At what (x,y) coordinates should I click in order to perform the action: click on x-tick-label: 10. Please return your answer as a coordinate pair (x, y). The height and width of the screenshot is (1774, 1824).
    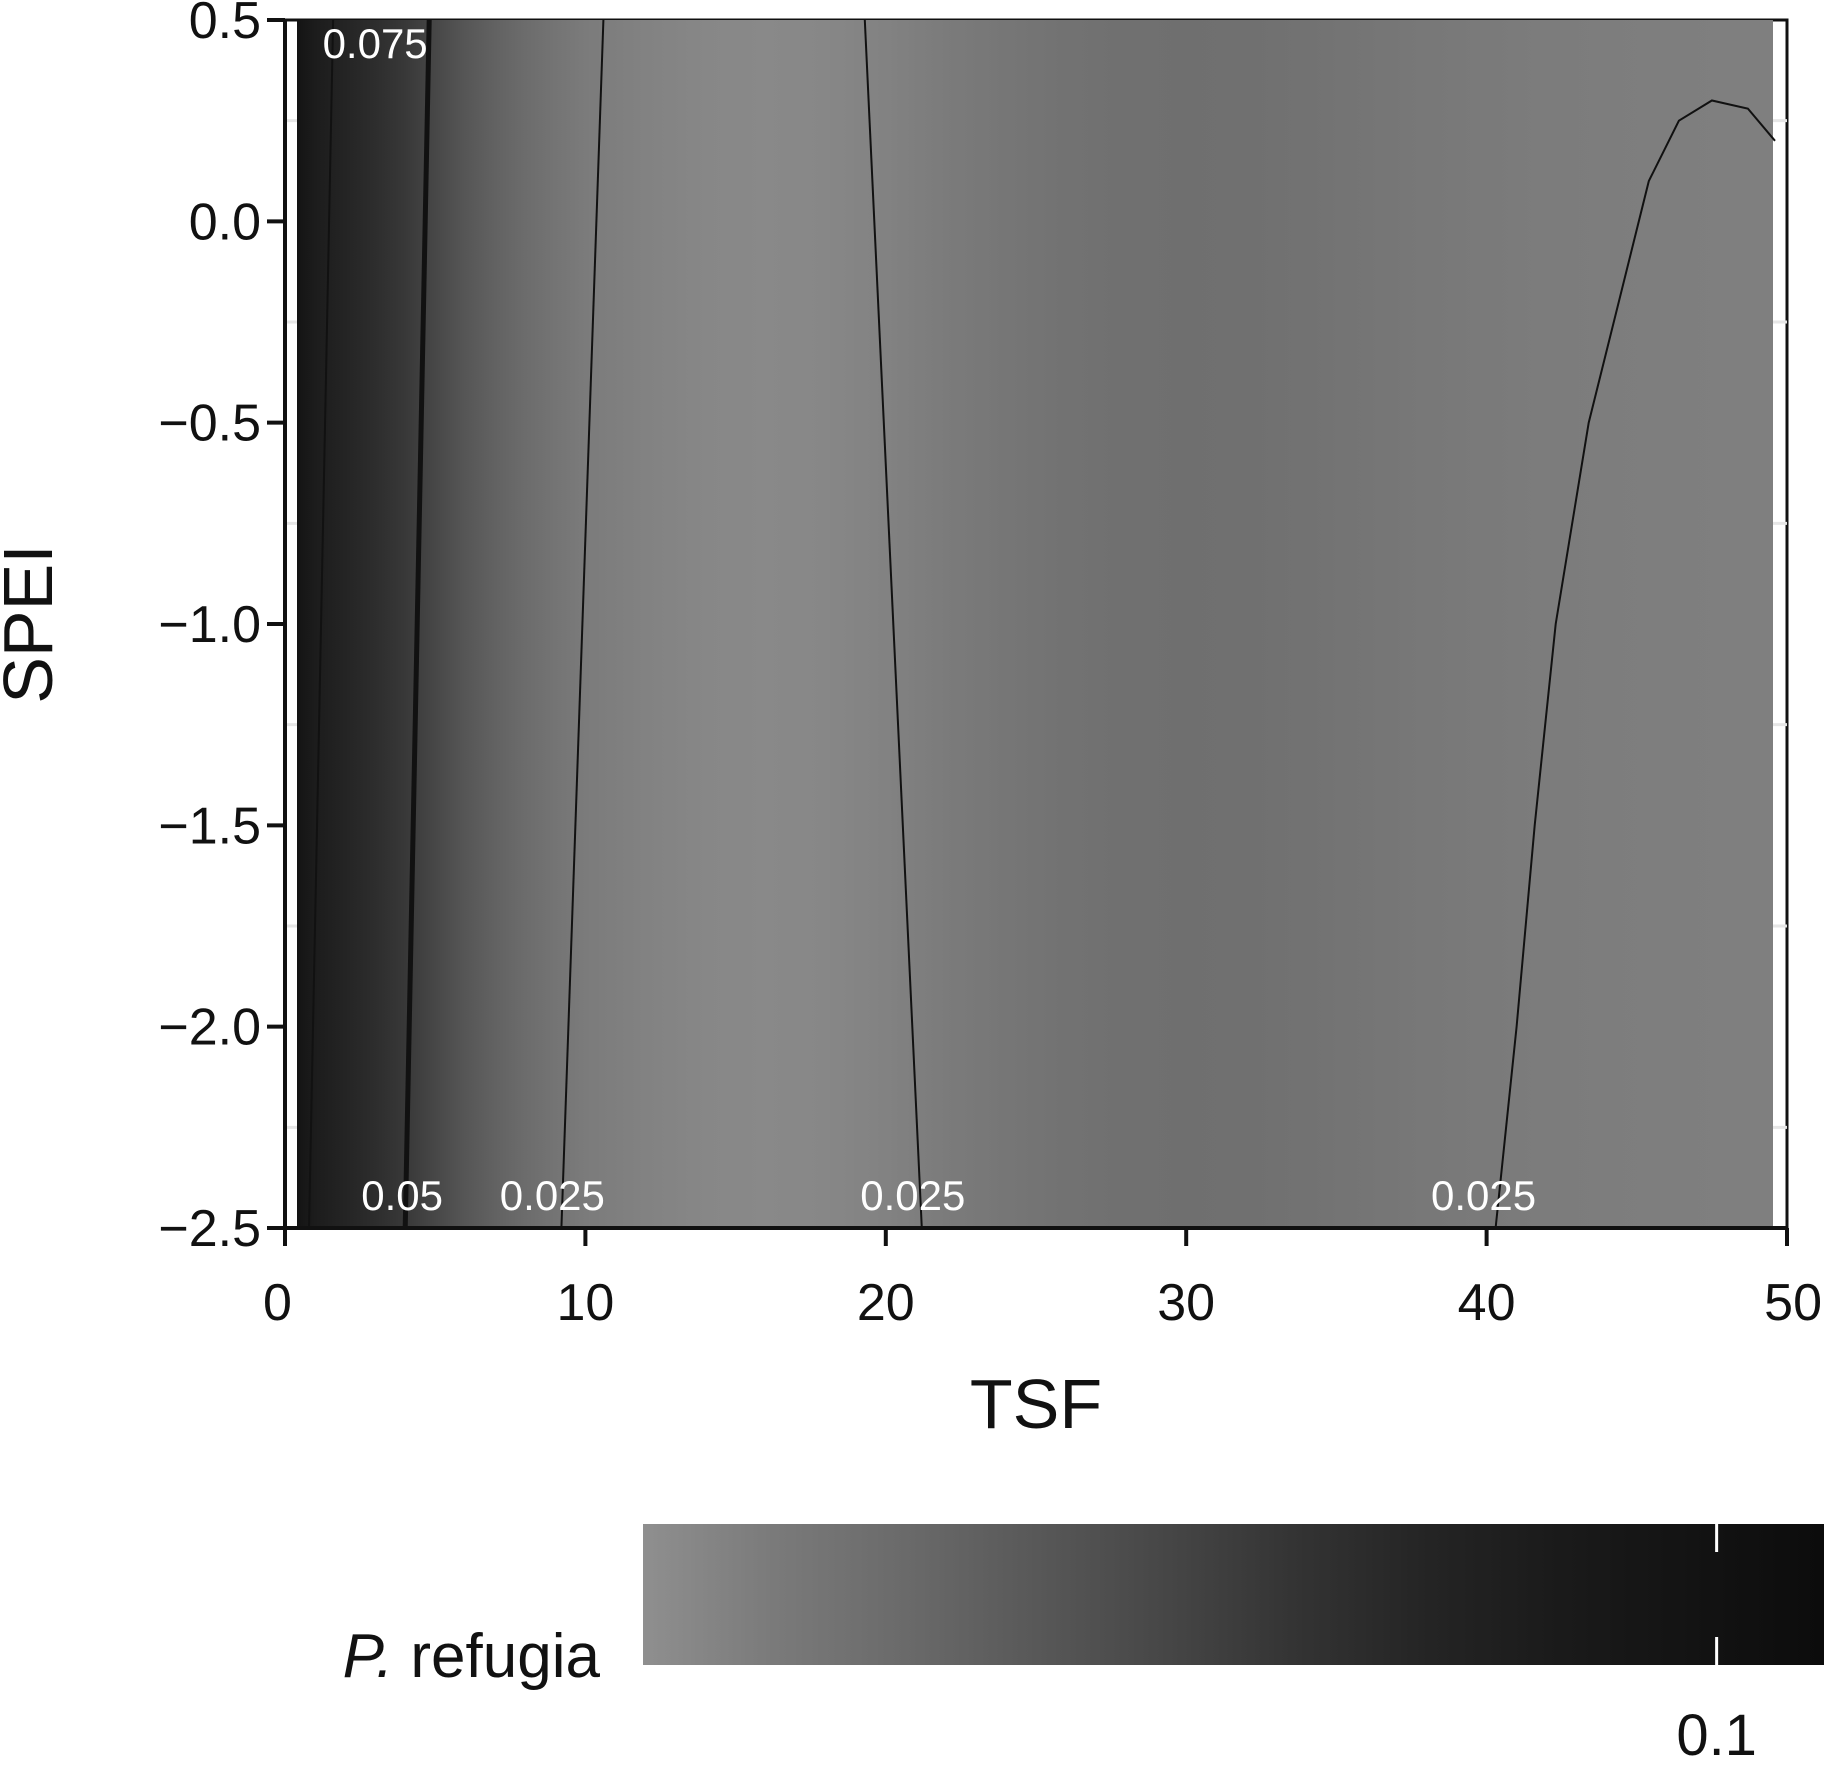
    Looking at the image, I should click on (585, 1303).